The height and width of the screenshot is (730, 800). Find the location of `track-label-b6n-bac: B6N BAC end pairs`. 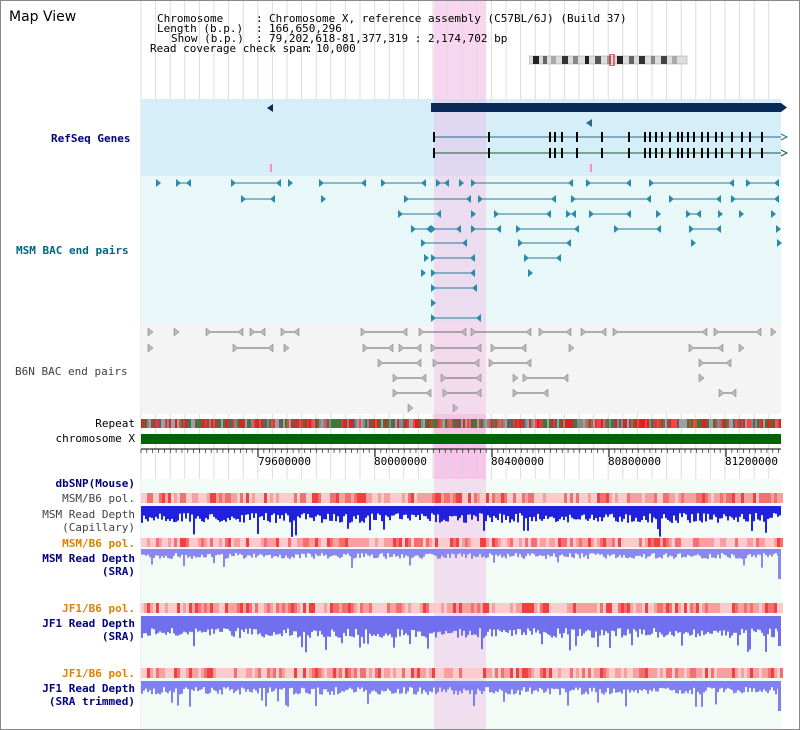

track-label-b6n-bac: B6N BAC end pairs is located at coordinates (71, 371).